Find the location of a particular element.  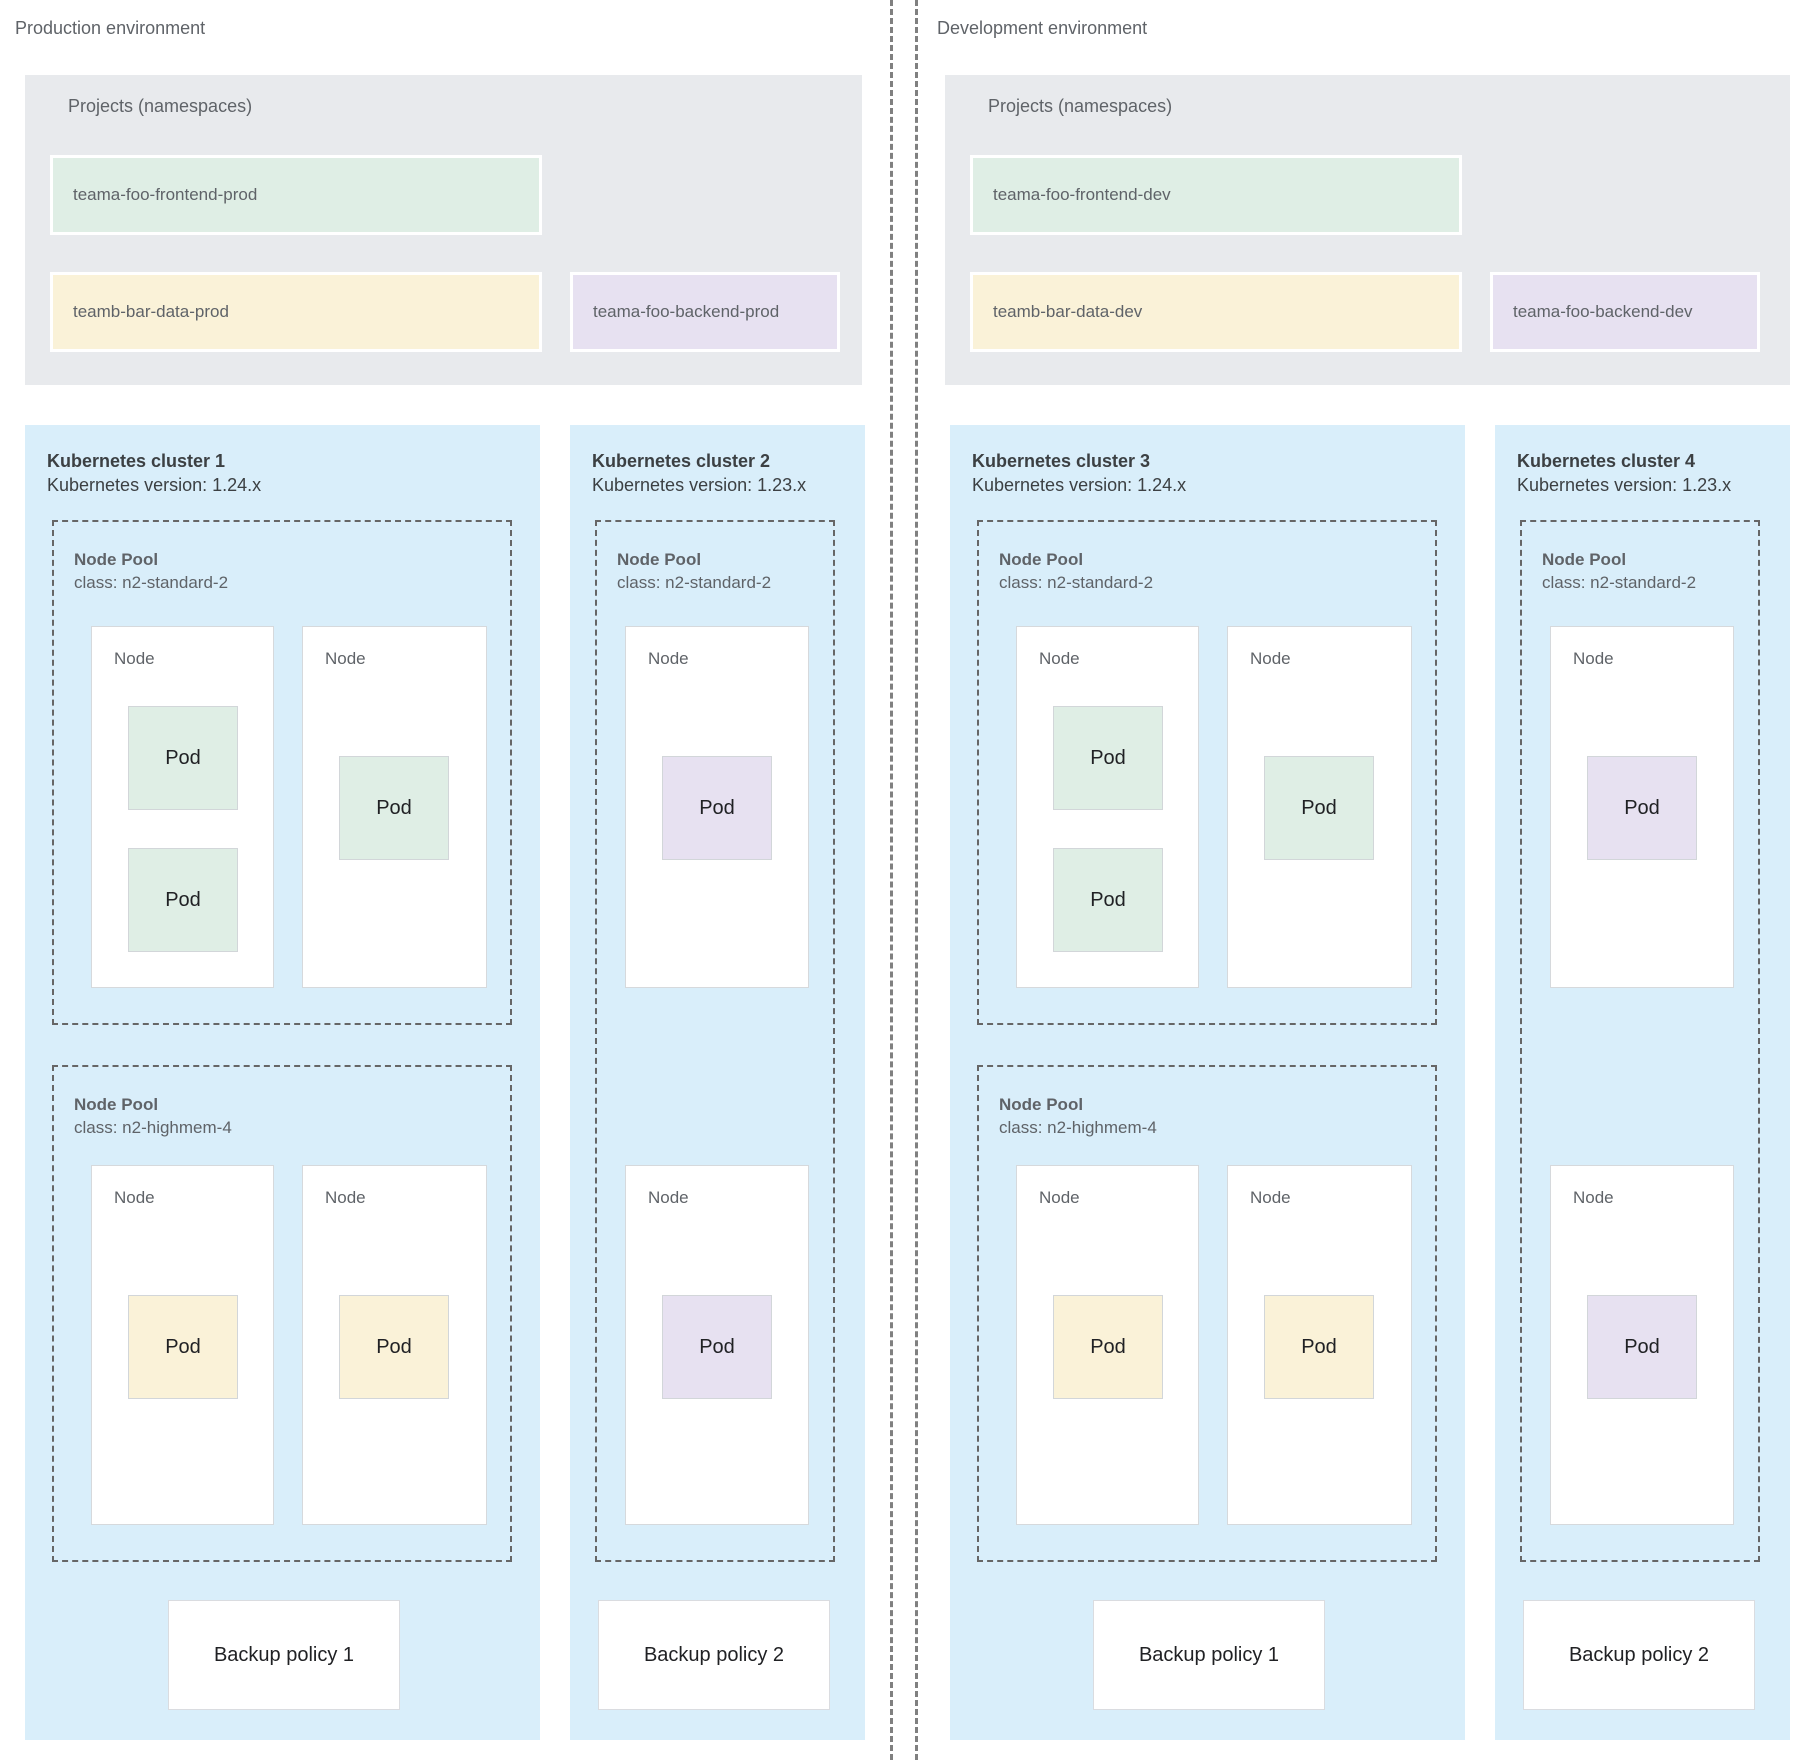

cluster-title: Kubernetes cluster 2 is located at coordinates (681, 461).